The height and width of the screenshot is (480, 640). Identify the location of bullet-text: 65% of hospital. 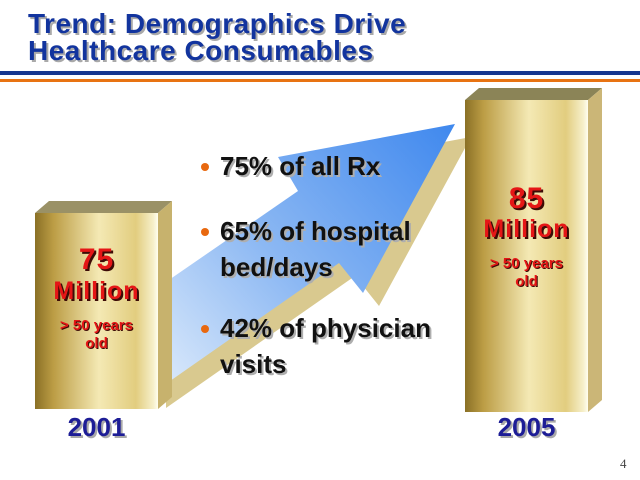
(315, 231).